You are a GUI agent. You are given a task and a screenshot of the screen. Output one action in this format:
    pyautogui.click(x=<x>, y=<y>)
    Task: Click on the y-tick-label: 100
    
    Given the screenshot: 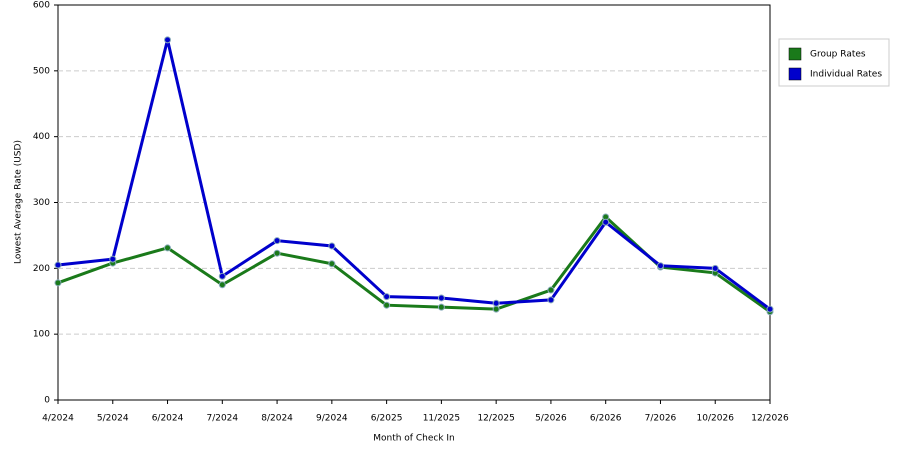 What is the action you would take?
    pyautogui.click(x=41, y=335)
    